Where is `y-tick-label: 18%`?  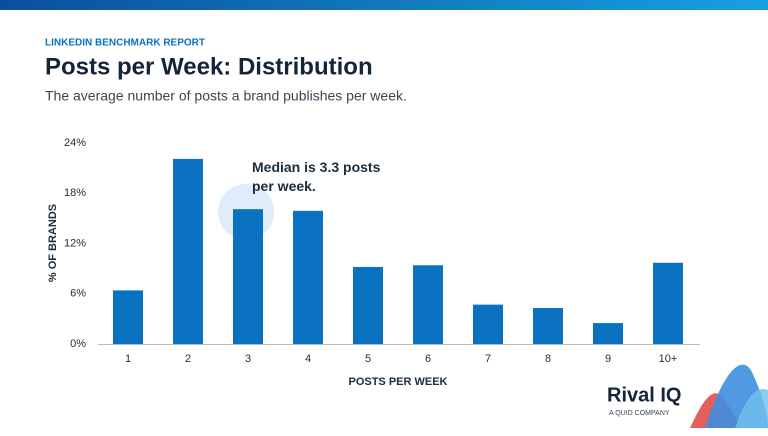
y-tick-label: 18% is located at coordinates (75, 193).